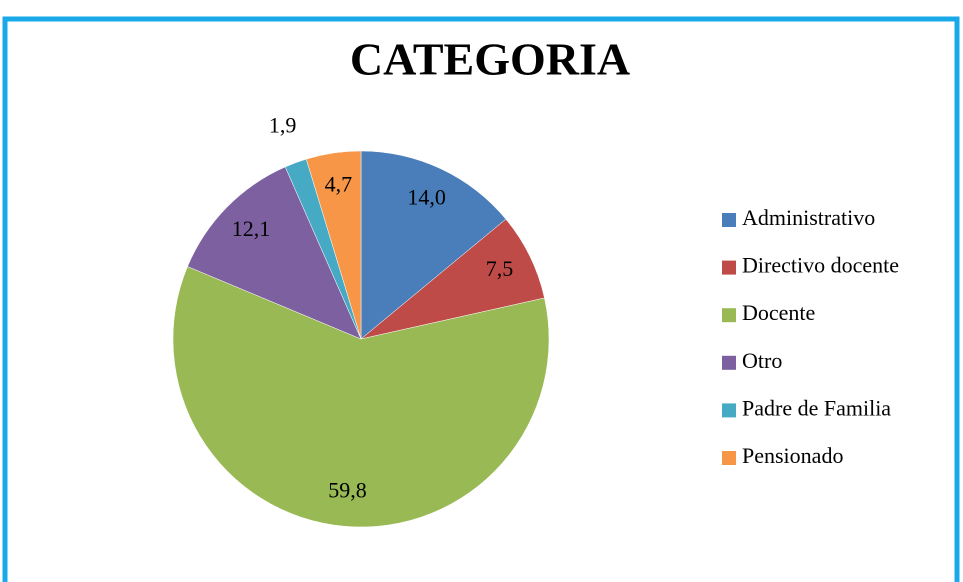 This screenshot has width=963, height=582. I want to click on legend-label: Padre de Familia, so click(816, 407).